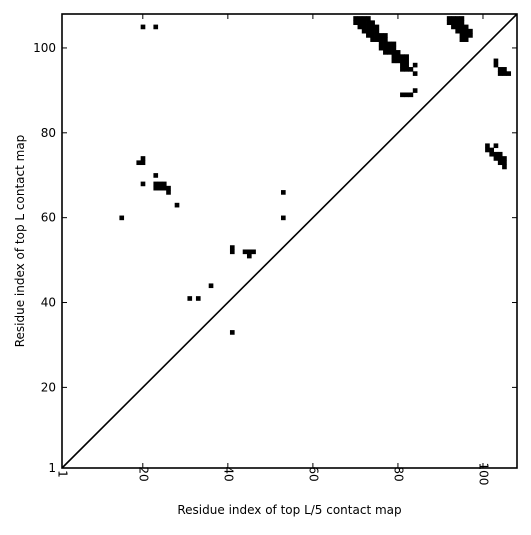 The height and width of the screenshot is (535, 531). I want to click on x-tick-label: 1, so click(63, 474).